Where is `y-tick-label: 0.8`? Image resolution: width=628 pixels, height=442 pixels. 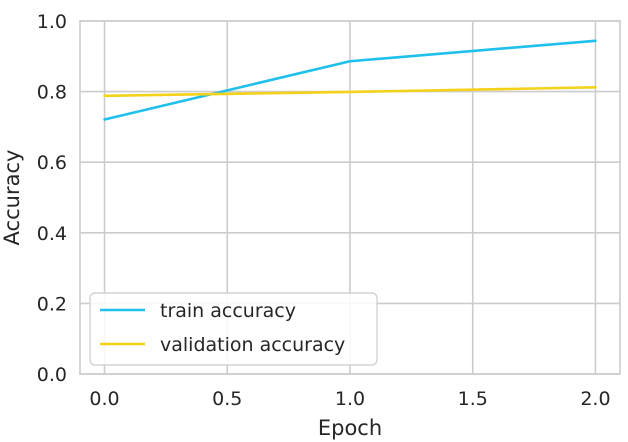 y-tick-label: 0.8 is located at coordinates (52, 93).